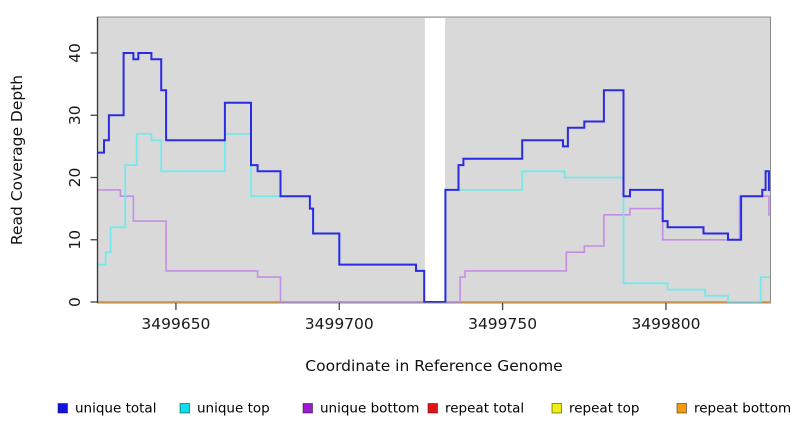  I want to click on x-axis-label: Coordinate in Reference Genome, so click(433, 366).